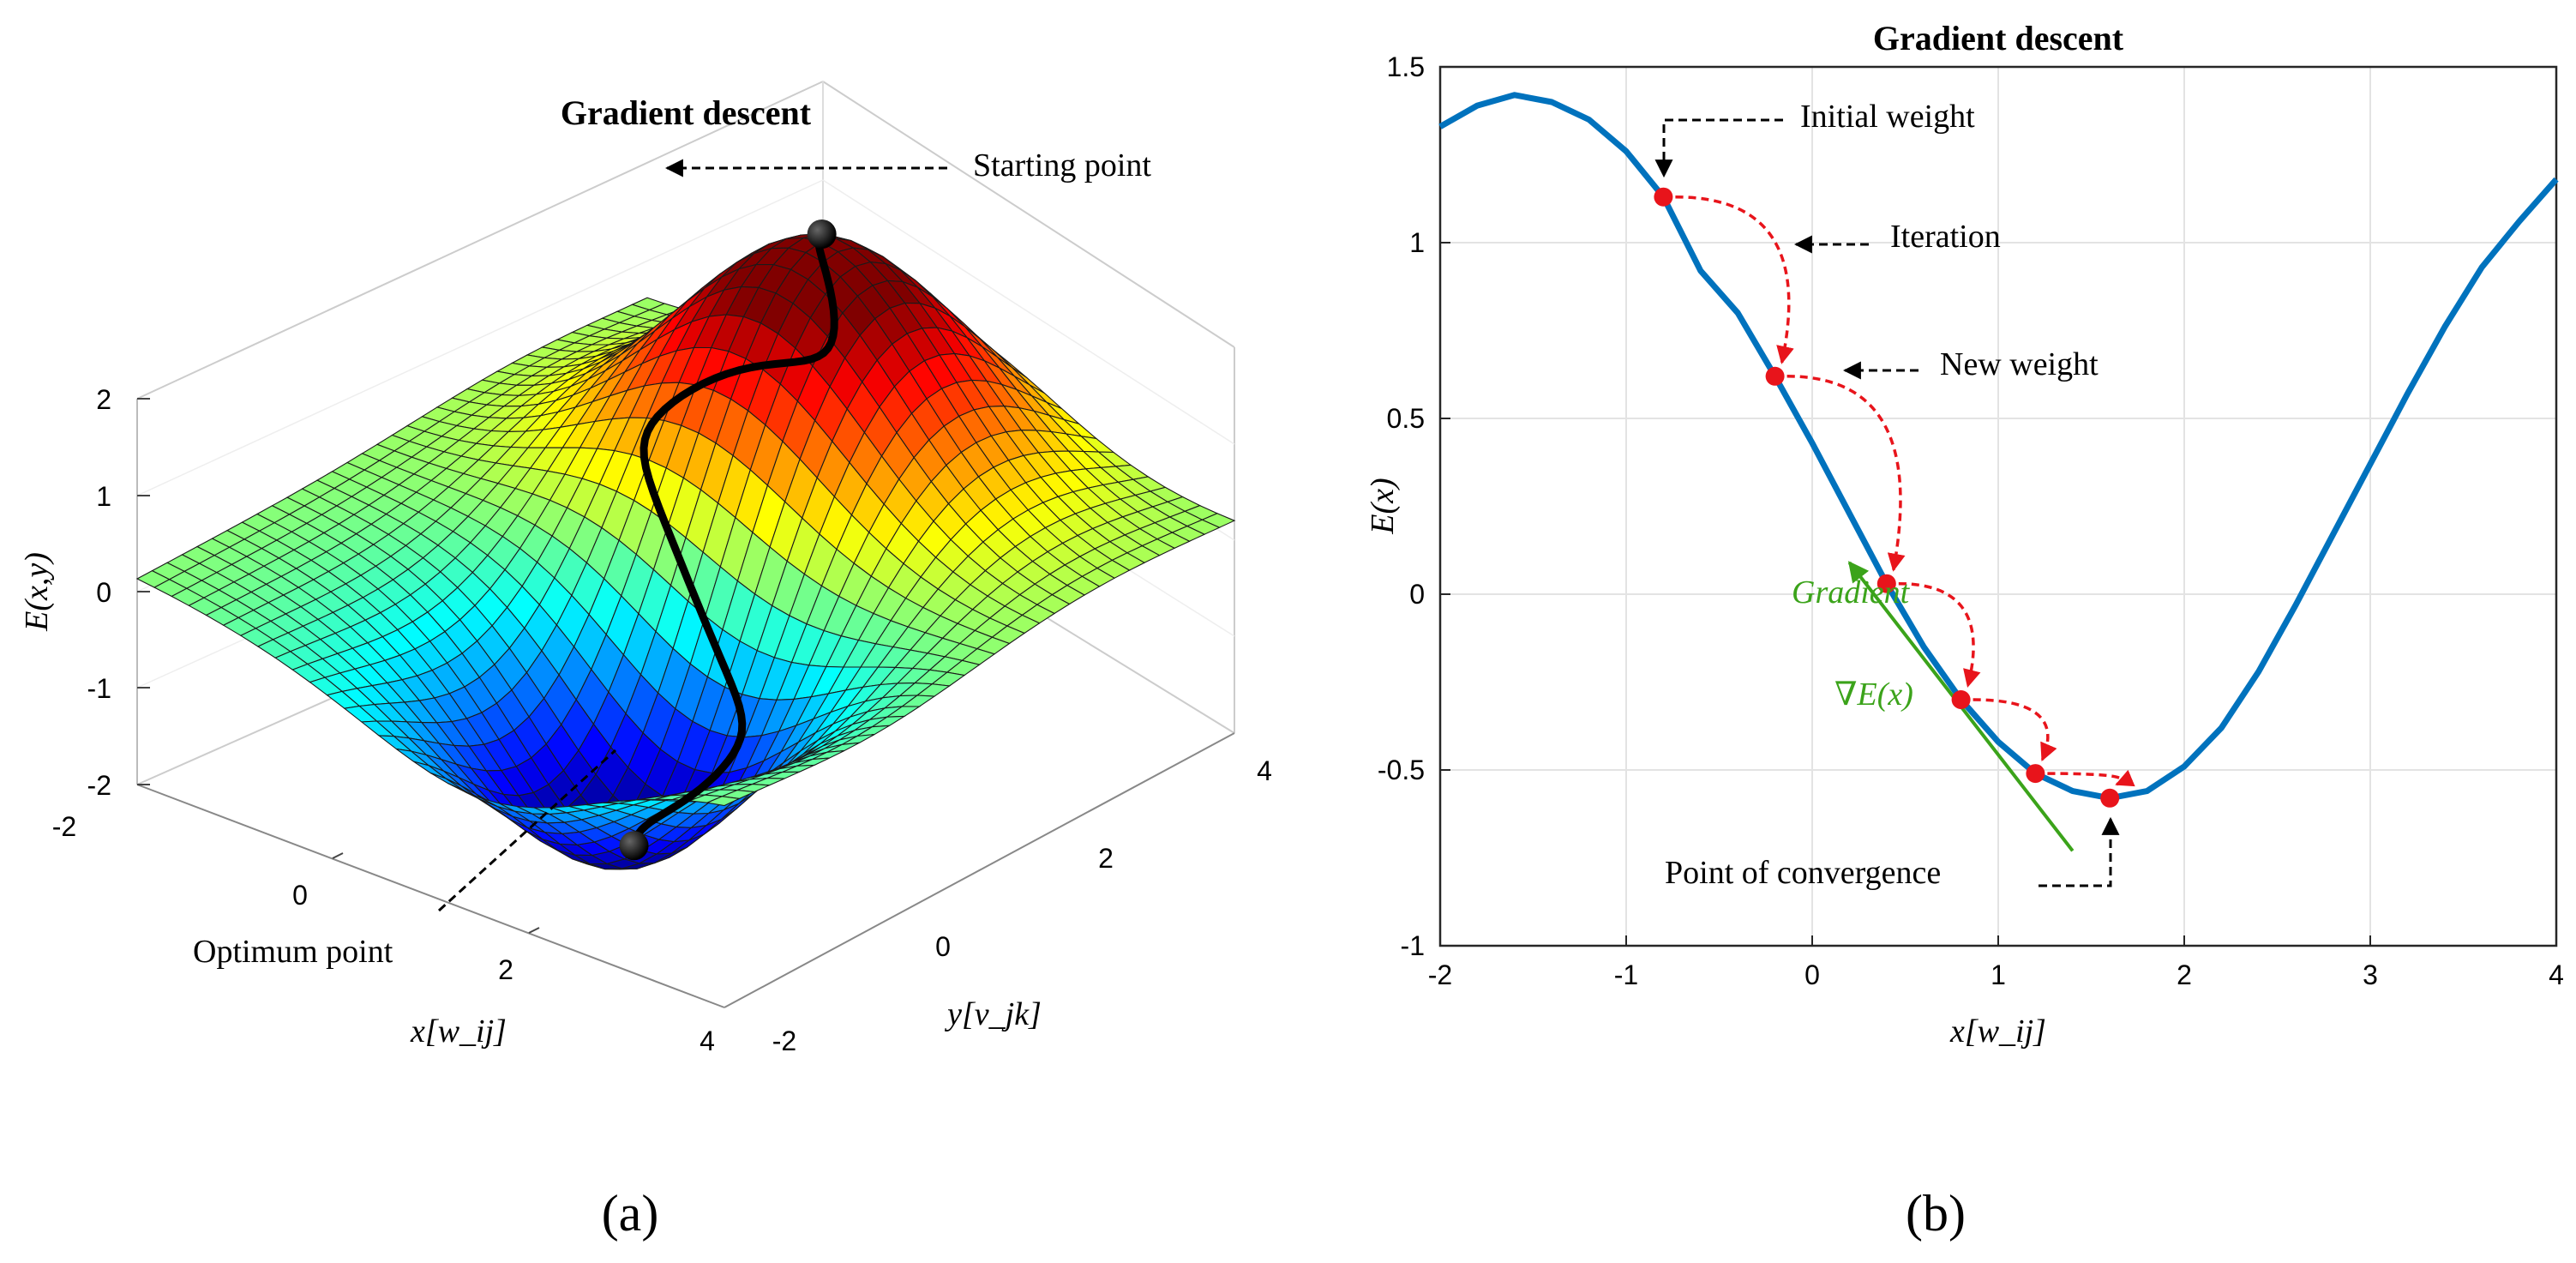  What do you see at coordinates (1264, 771) in the screenshot?
I see `y-tick-label: 4` at bounding box center [1264, 771].